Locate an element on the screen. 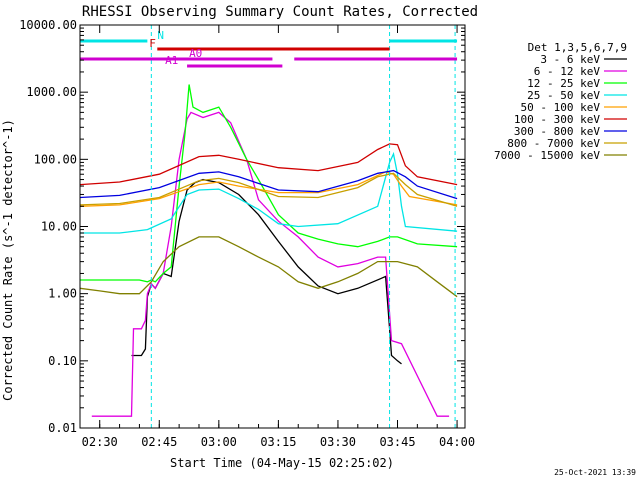  legend-label-6: 300 - 800 keV is located at coordinates (557, 131).